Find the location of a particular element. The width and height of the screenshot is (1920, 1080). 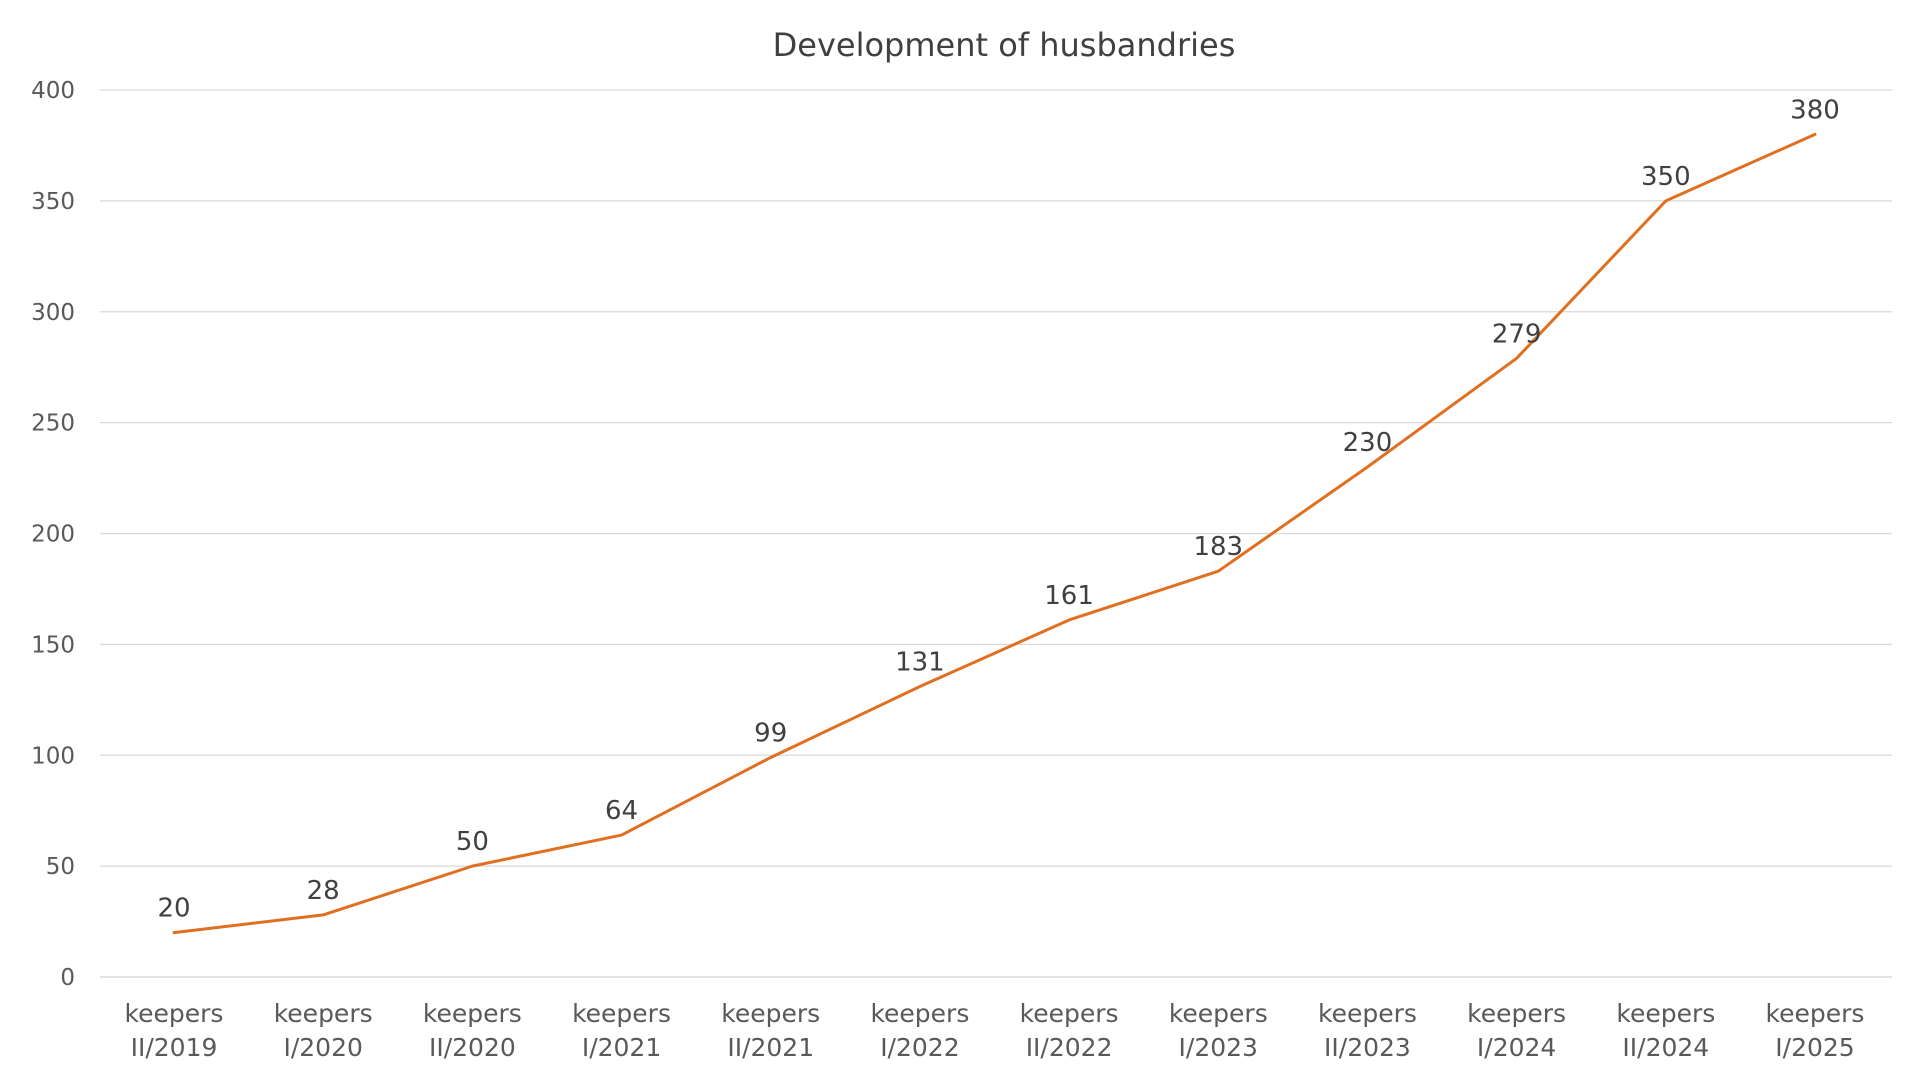

data-label: 380 is located at coordinates (1815, 110).